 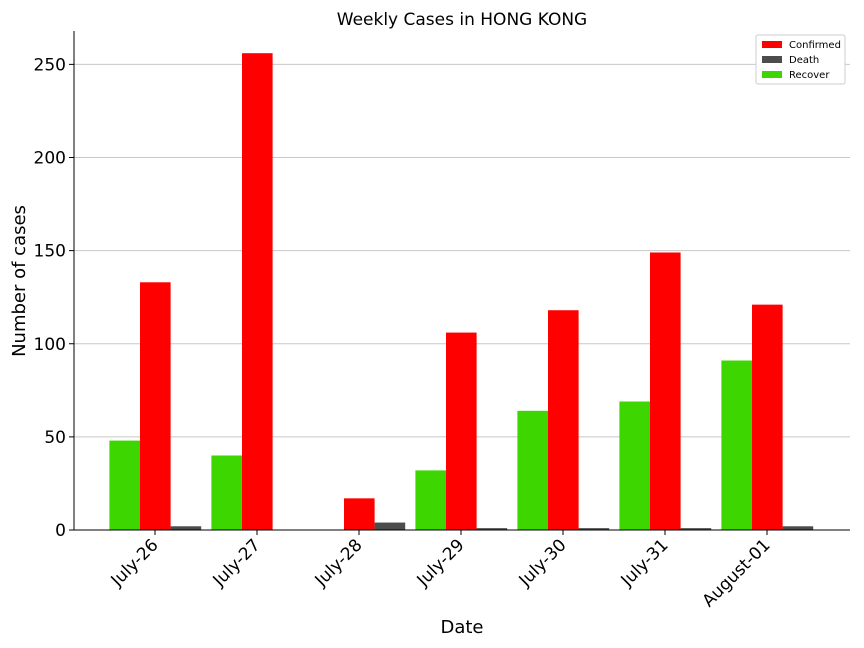 I want to click on legend-swatch-recover, so click(x=772, y=74).